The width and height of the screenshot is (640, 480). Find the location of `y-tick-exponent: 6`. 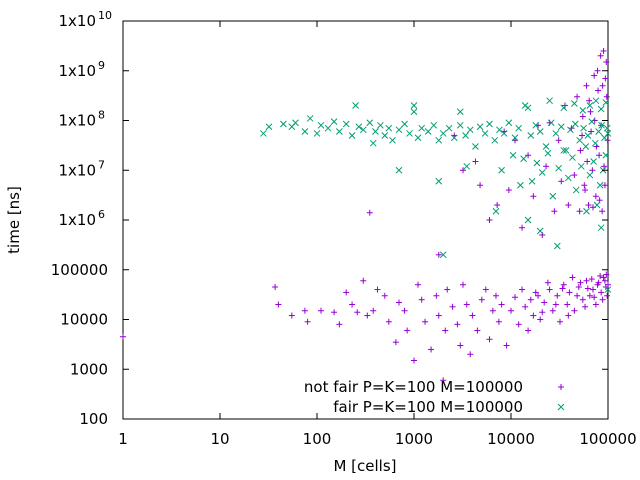

y-tick-exponent: 6 is located at coordinates (101, 214).